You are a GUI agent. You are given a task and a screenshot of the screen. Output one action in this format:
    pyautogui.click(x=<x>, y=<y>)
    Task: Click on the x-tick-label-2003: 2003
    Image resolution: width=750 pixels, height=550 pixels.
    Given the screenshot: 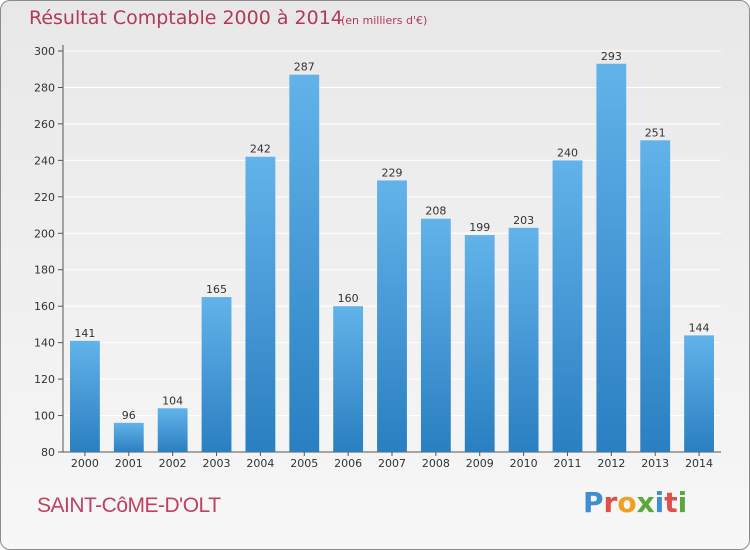 What is the action you would take?
    pyautogui.click(x=217, y=463)
    